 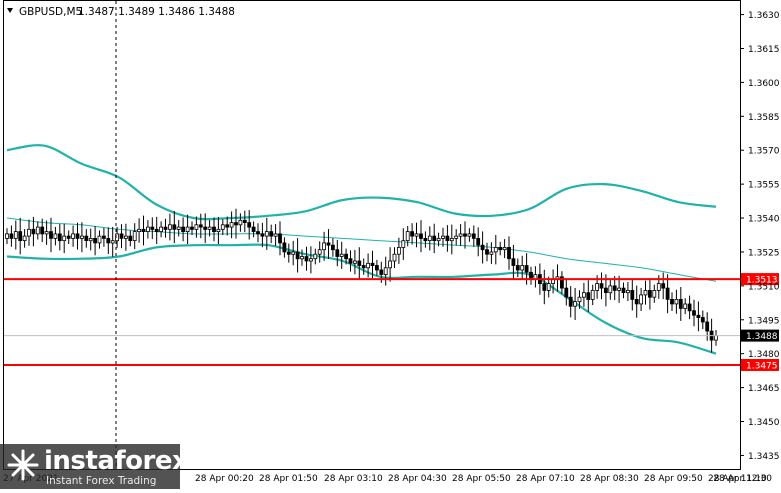 What do you see at coordinates (764, 423) in the screenshot?
I see `y-axis-tick-label: 1.3450` at bounding box center [764, 423].